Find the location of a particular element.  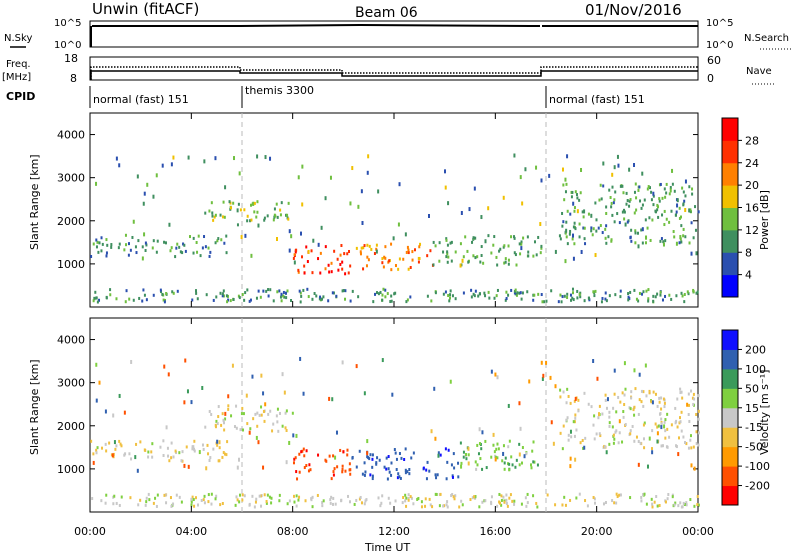

velocity-ylabel: Slant Range [km] is located at coordinates (34, 407).